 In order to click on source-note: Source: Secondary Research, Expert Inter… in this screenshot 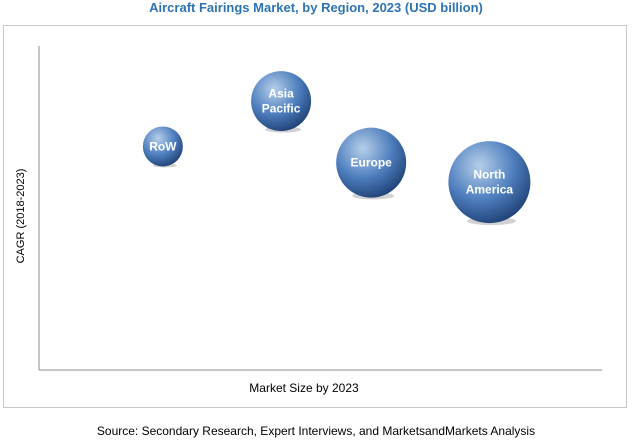, I will do `click(316, 431)`.